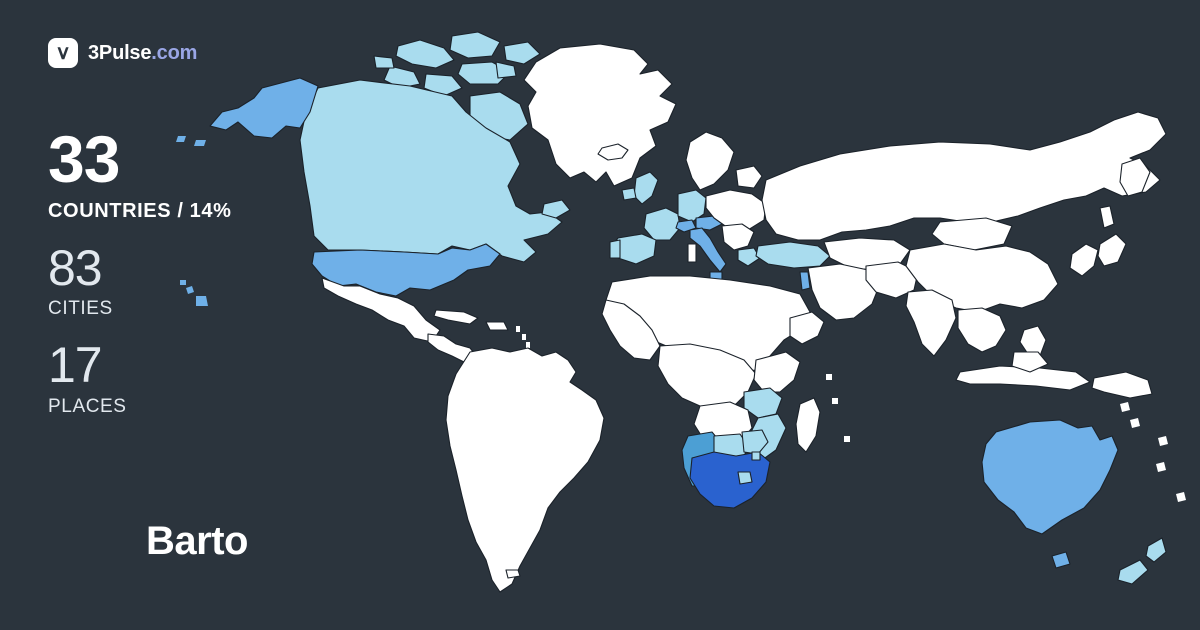 Image resolution: width=1200 pixels, height=630 pixels. I want to click on region-newfoundland, so click(556, 209).